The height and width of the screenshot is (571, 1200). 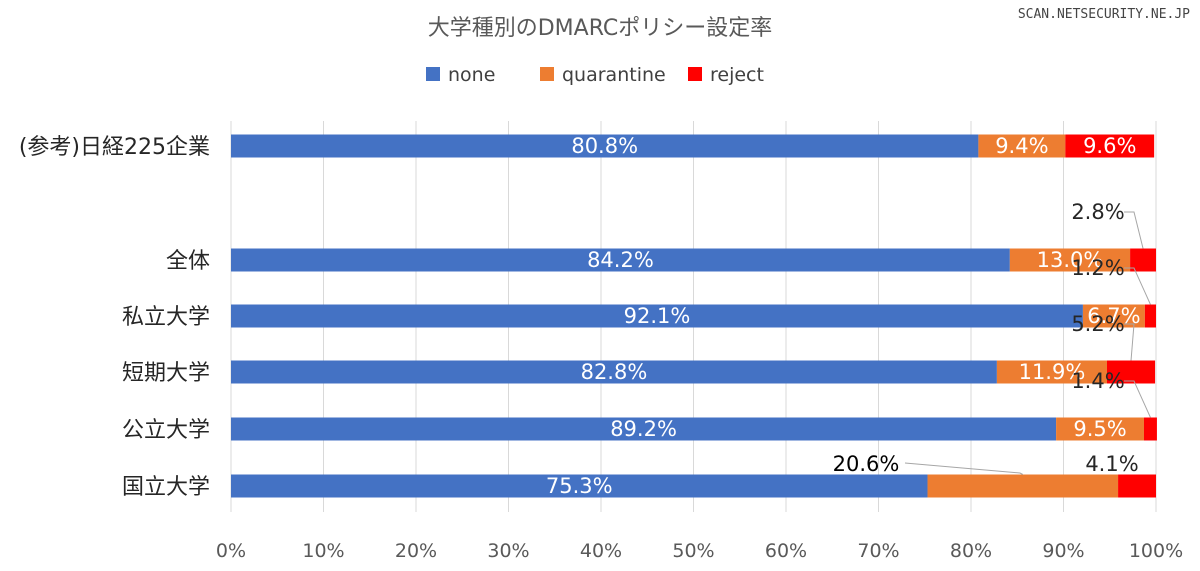 What do you see at coordinates (1104, 14) in the screenshot?
I see `watermark: SCAN.NETSECURITY.NE.JP` at bounding box center [1104, 14].